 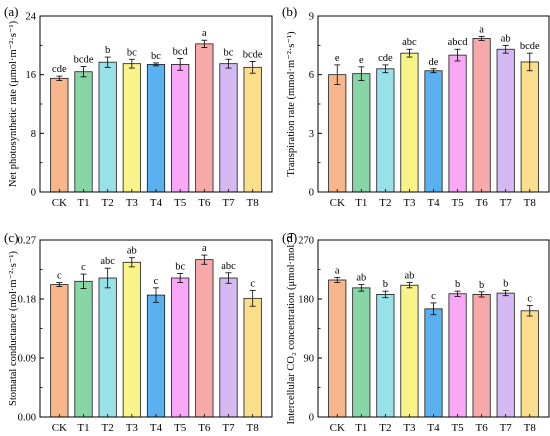 I want to click on significance-label-T6: b, so click(x=481, y=285).